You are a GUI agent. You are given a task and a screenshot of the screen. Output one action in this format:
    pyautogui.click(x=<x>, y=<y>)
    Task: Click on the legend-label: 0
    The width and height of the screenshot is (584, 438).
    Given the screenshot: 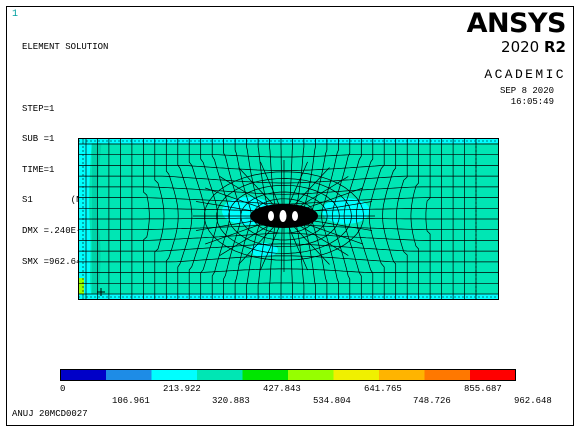 What is the action you would take?
    pyautogui.click(x=63, y=389)
    